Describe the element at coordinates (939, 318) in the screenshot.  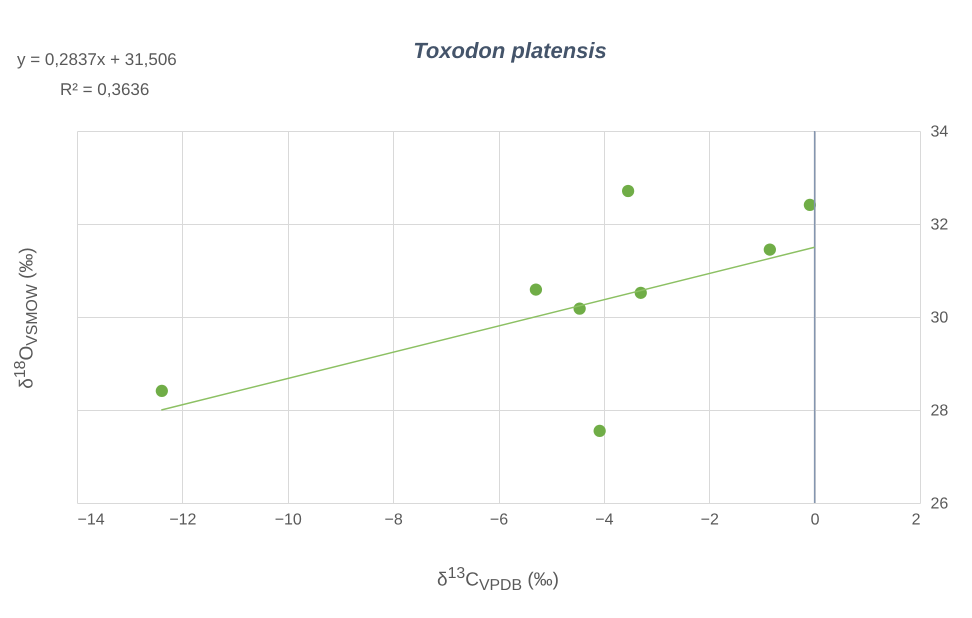
I see `y-tick-label: 30` at that location.